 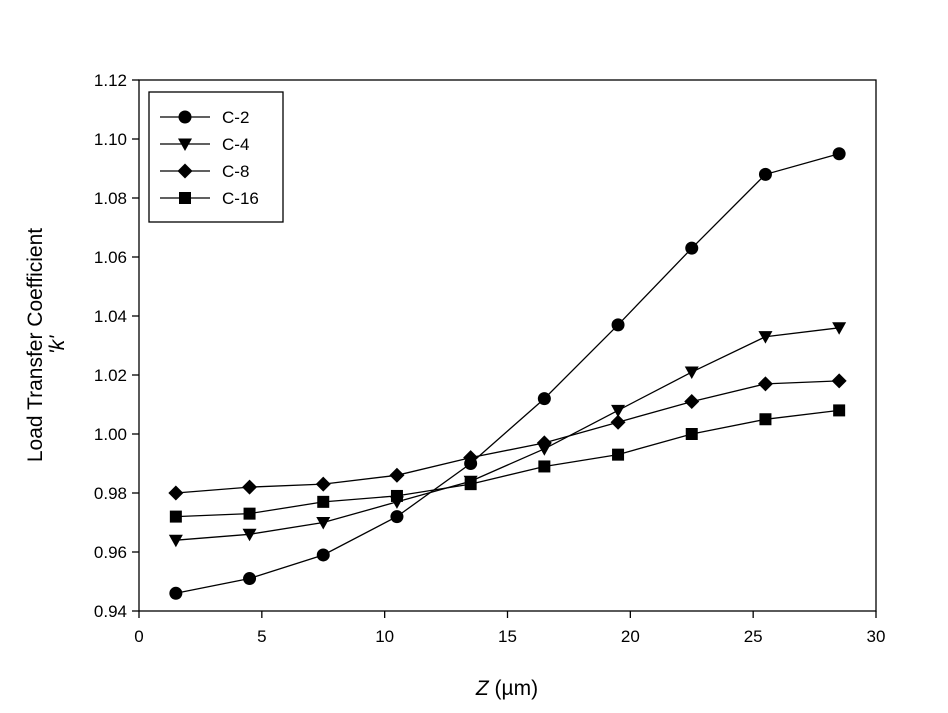 I want to click on x-tick-label: 15, so click(x=507, y=636).